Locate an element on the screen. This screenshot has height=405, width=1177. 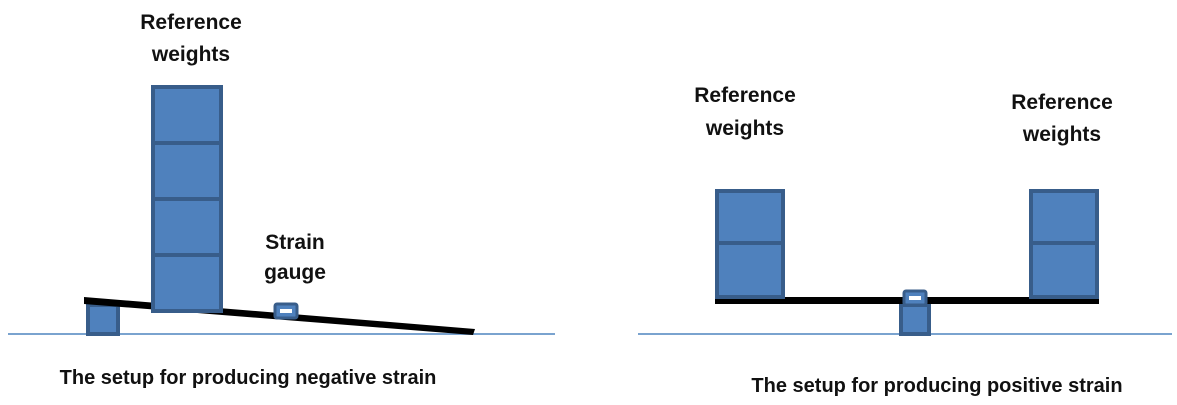
right-setup-right-weight-stack is located at coordinates (1064, 244).